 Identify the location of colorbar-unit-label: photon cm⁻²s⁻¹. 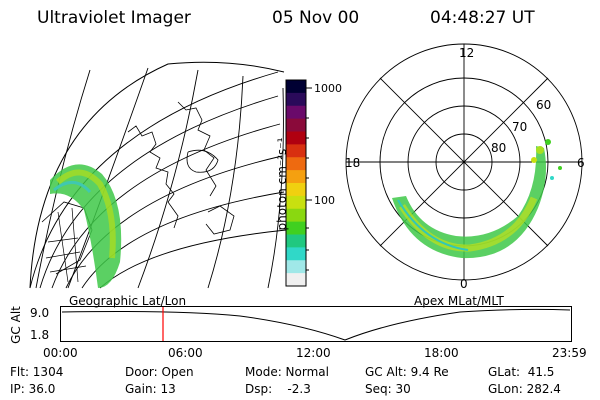
(282, 184).